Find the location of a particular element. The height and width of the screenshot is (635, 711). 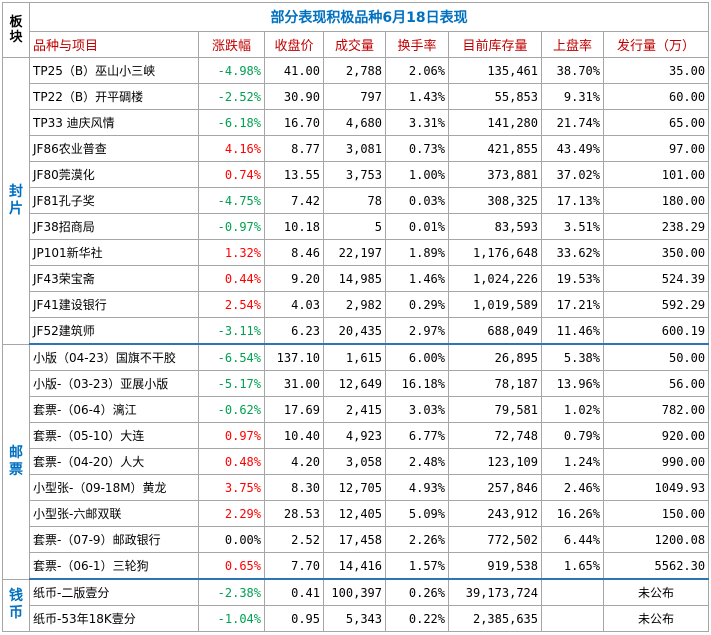

cell-volume: 3,058 is located at coordinates (354, 461).